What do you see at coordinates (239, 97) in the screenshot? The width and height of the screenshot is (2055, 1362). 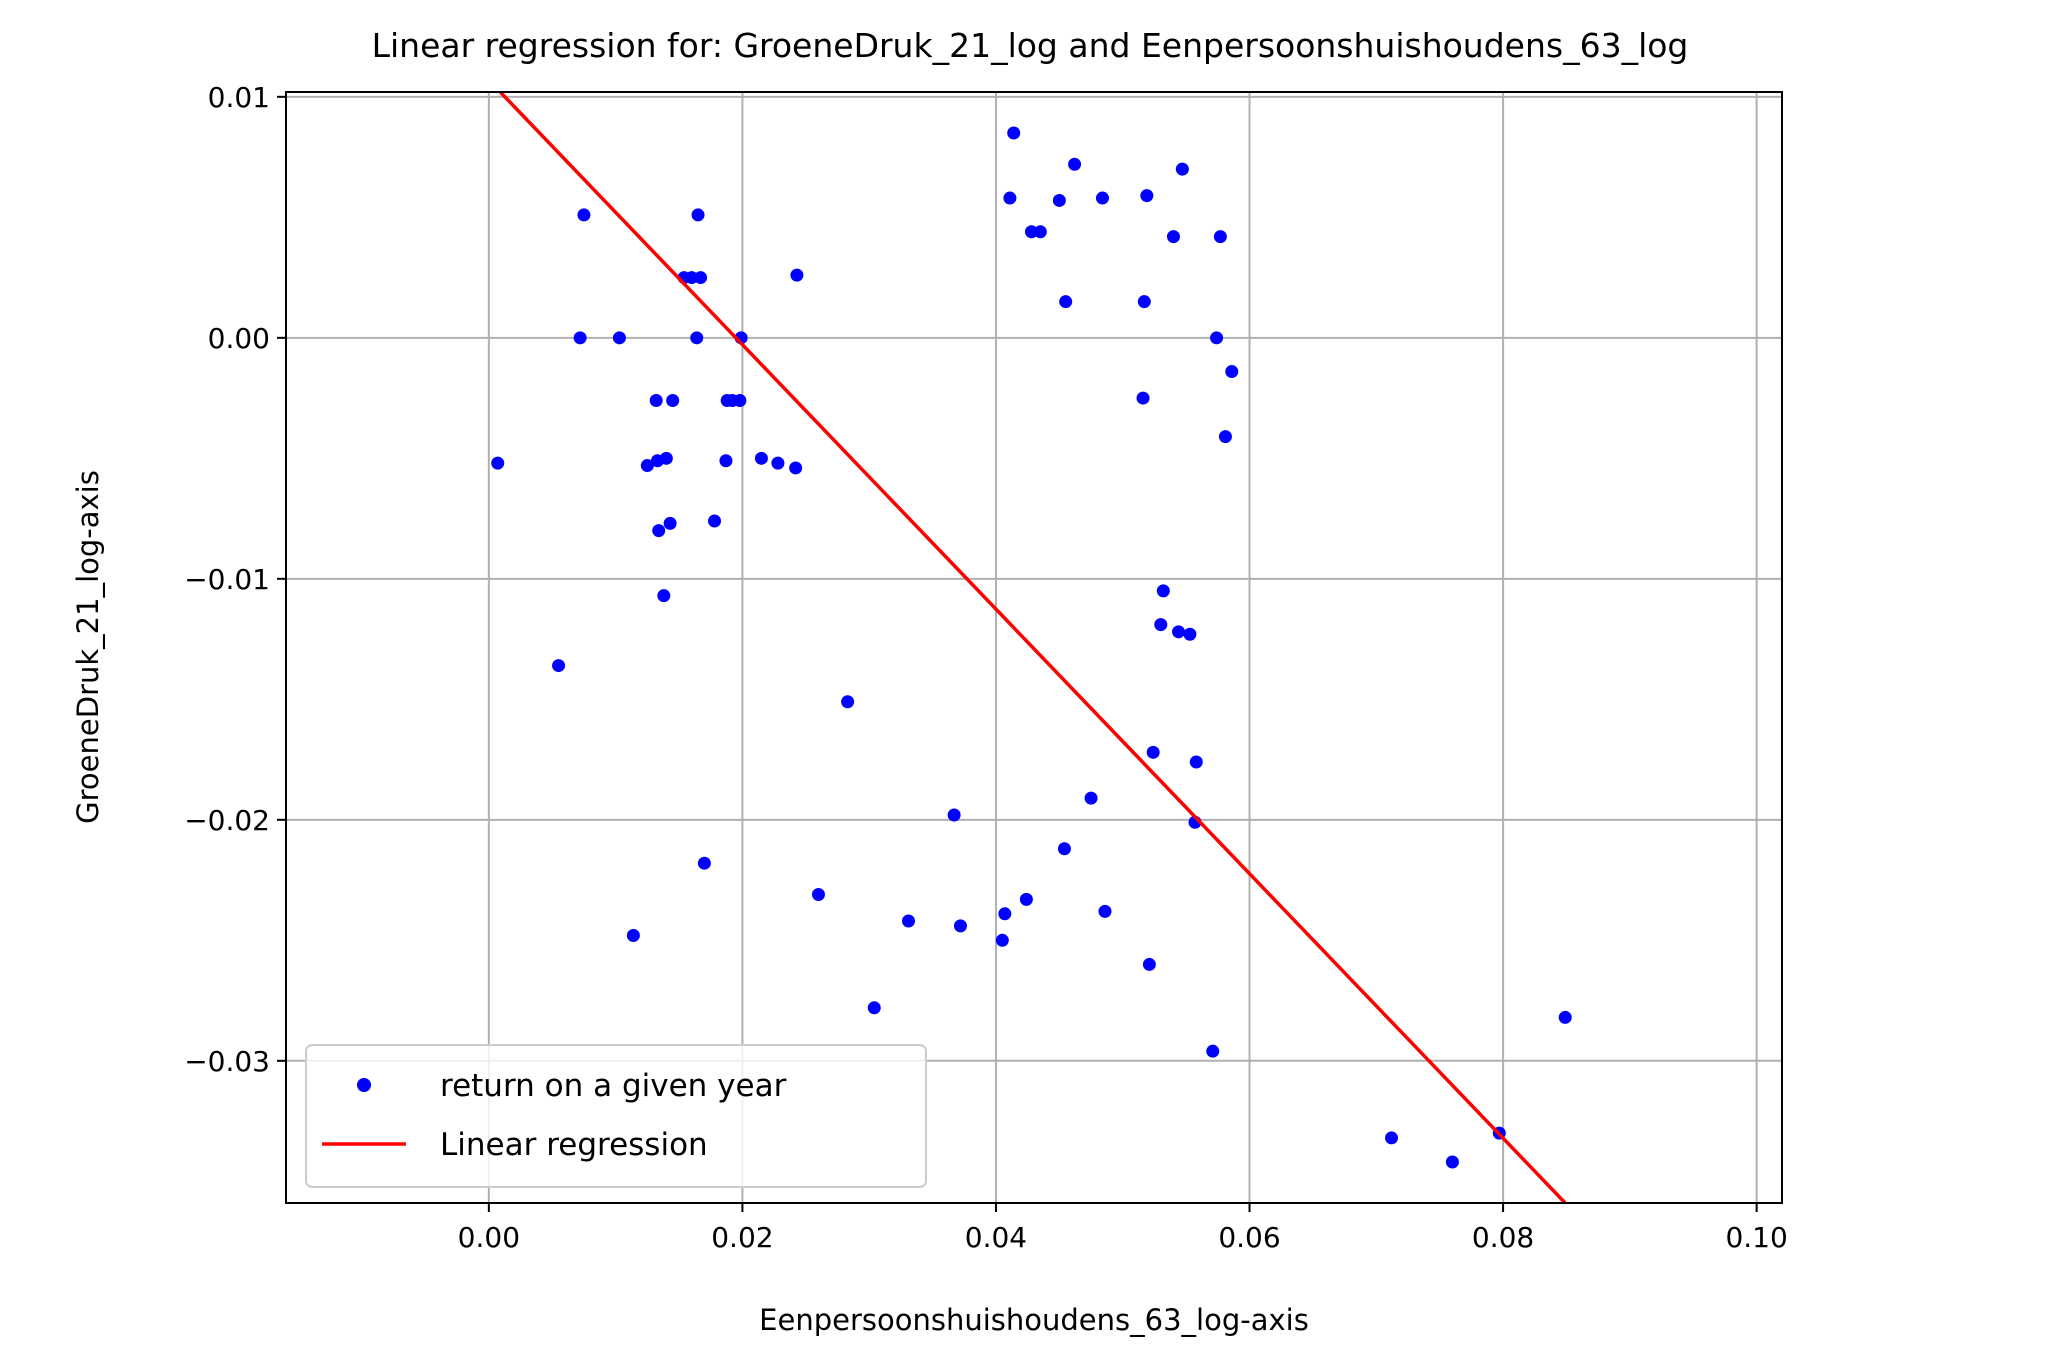 I see `y-tick-label: 0.01` at bounding box center [239, 97].